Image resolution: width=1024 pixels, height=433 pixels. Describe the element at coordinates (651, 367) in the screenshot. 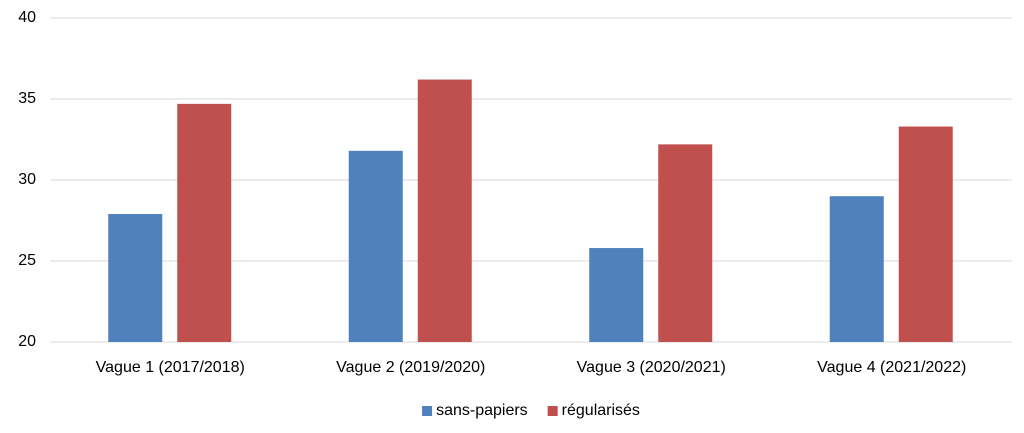

I see `x-tick-label: Vague 3 (2020/2021)` at that location.